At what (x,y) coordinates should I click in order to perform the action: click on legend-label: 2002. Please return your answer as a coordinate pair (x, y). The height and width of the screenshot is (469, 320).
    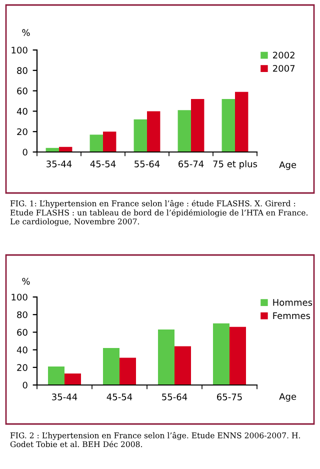
    Looking at the image, I should click on (283, 55).